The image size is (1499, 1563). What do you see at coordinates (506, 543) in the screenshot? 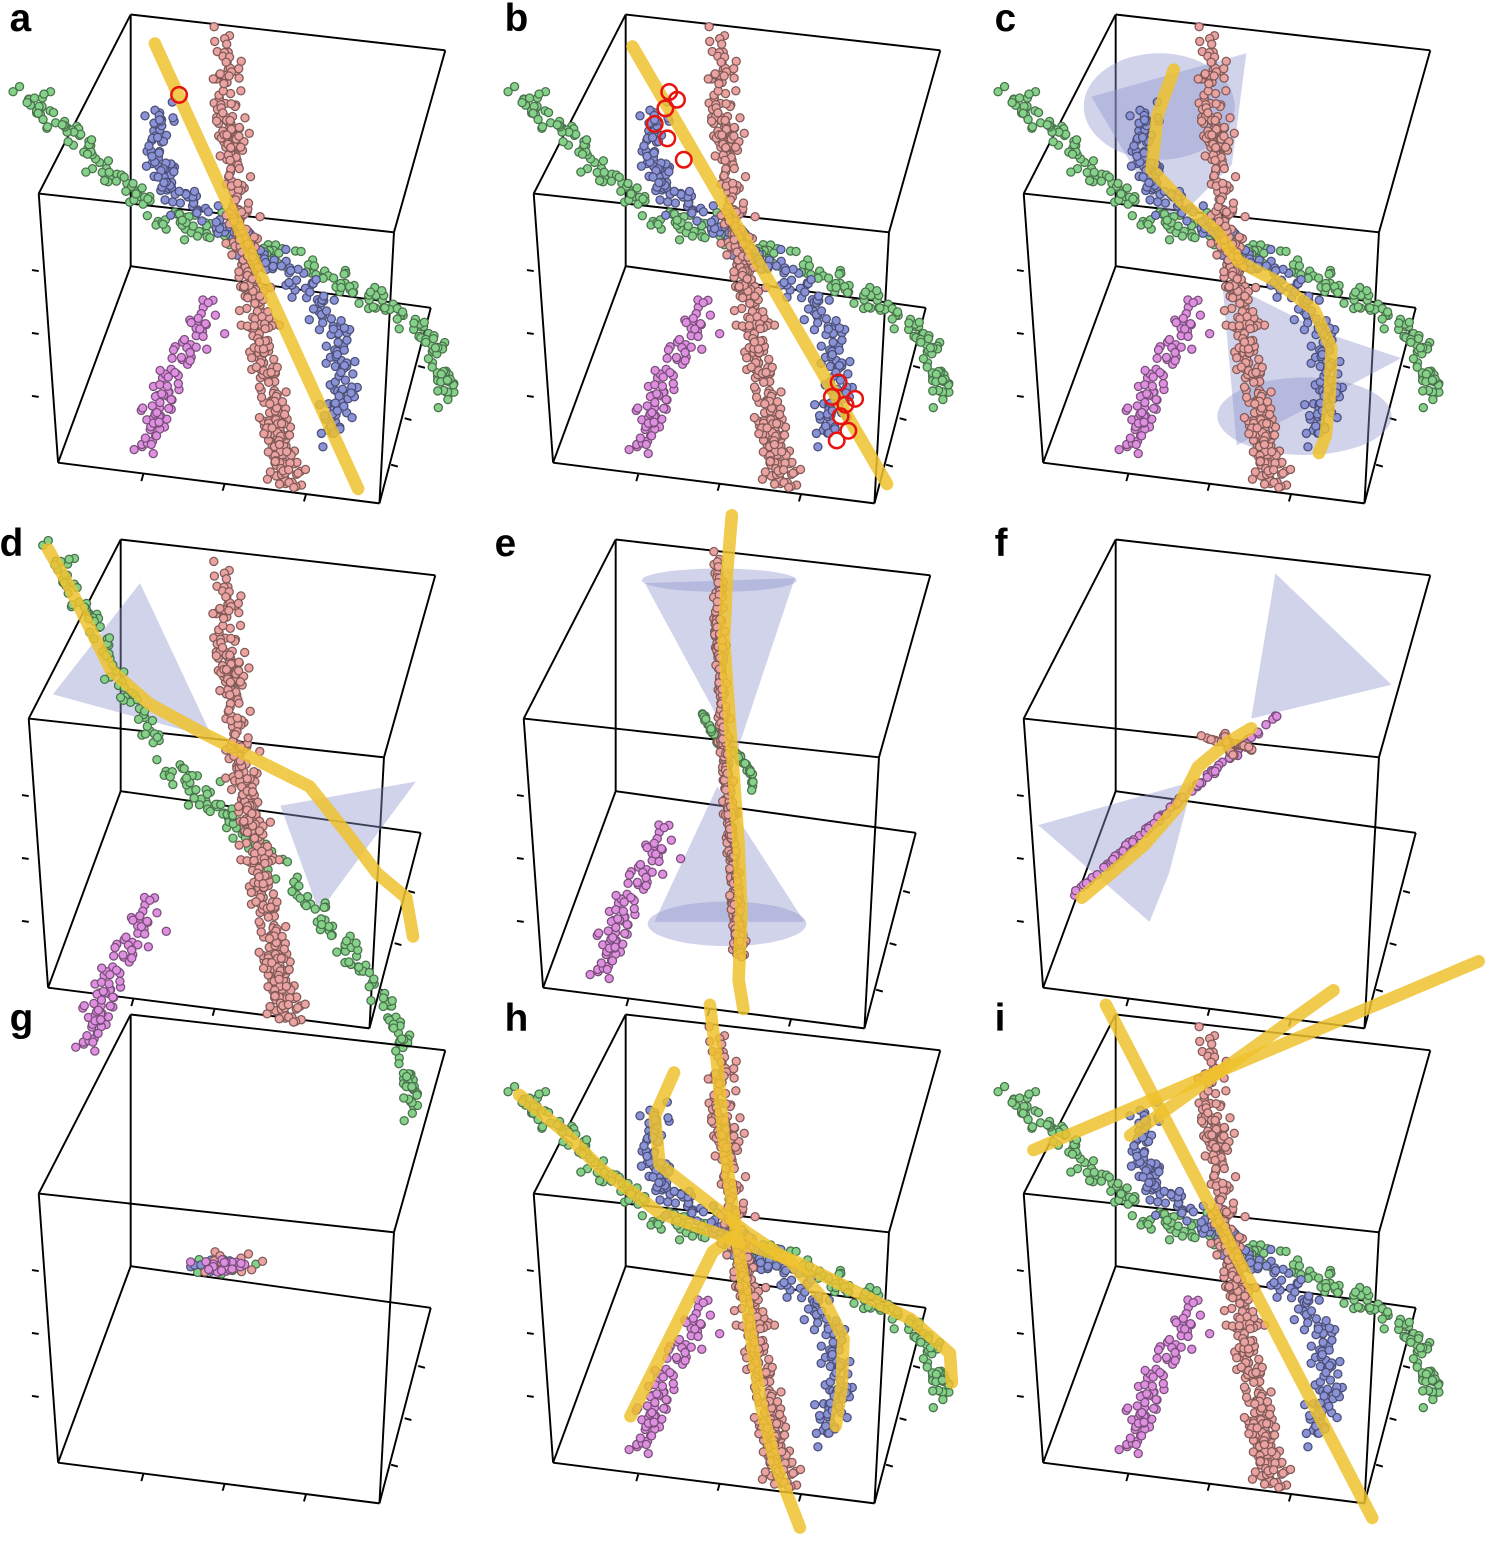
I see `panel-label: e` at bounding box center [506, 543].